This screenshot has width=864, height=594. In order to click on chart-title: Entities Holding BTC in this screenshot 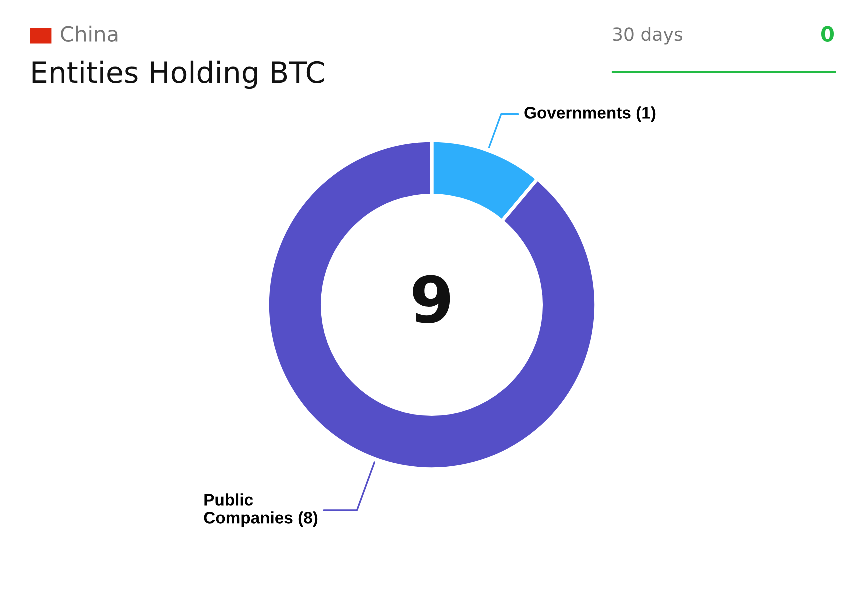, I will do `click(178, 75)`.